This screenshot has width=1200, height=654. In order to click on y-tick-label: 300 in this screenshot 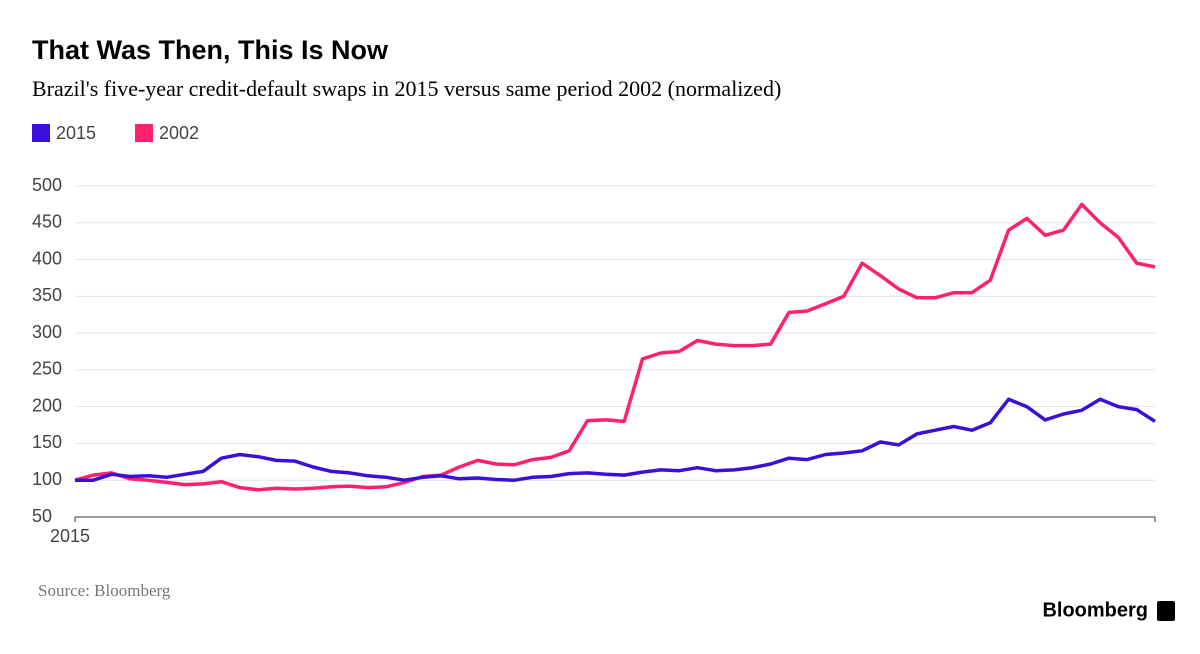, I will do `click(47, 332)`.